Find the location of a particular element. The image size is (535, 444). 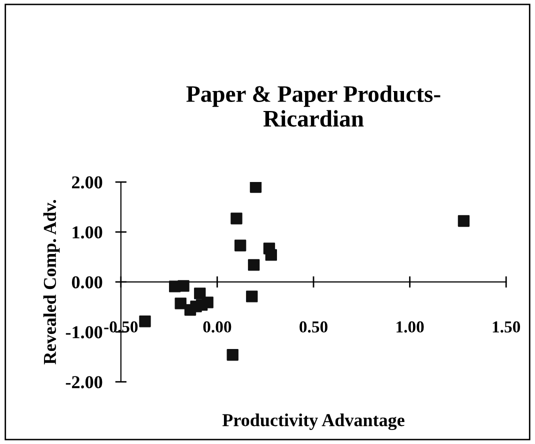

x-tick-label: 0.00 is located at coordinates (217, 327).